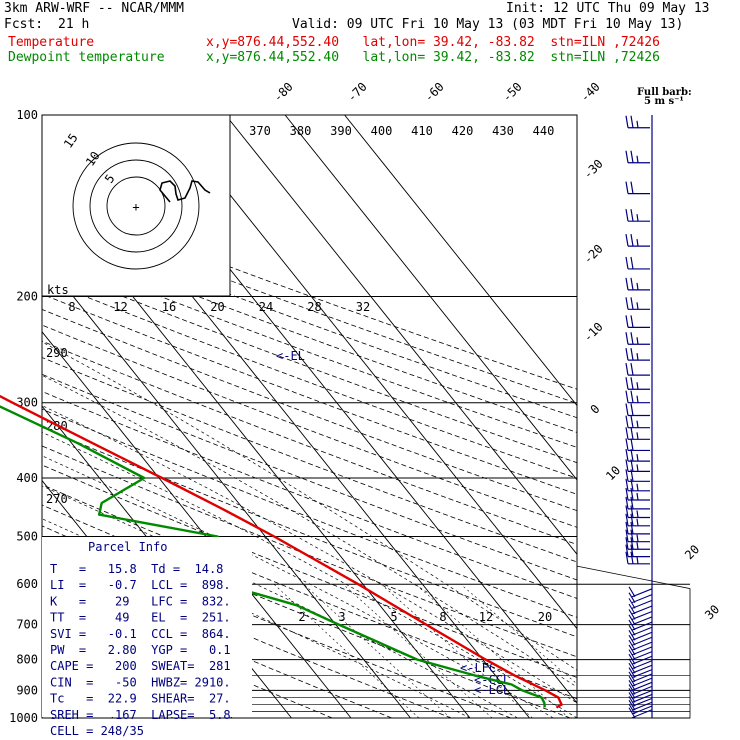 The height and width of the screenshot is (740, 740). I want to click on pressure-tick-label: 800, so click(27, 660).